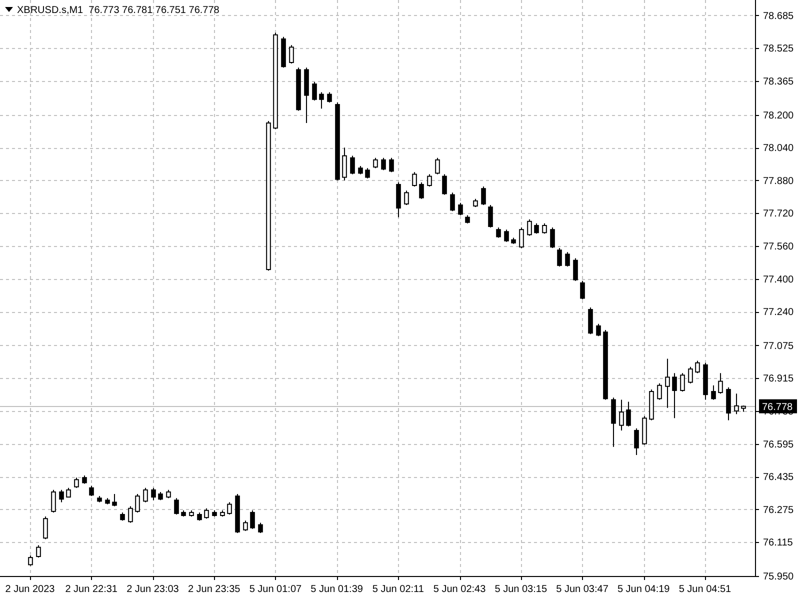 The image size is (800, 600). Describe the element at coordinates (521, 589) in the screenshot. I see `x-tick-label: 5 Jun 03:15` at that location.